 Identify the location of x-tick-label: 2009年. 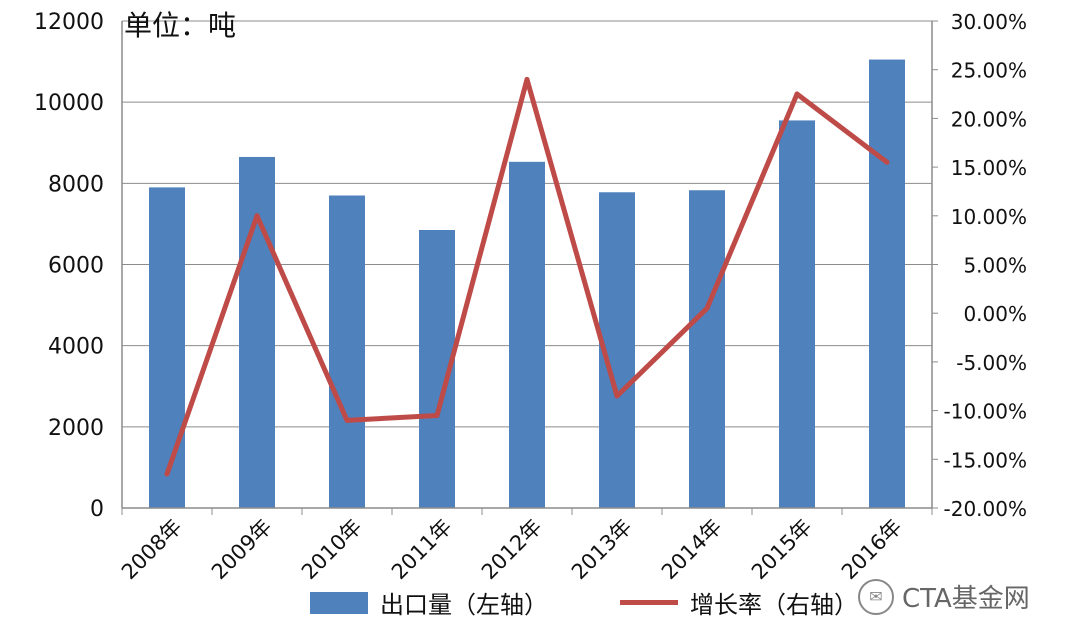
(242, 550).